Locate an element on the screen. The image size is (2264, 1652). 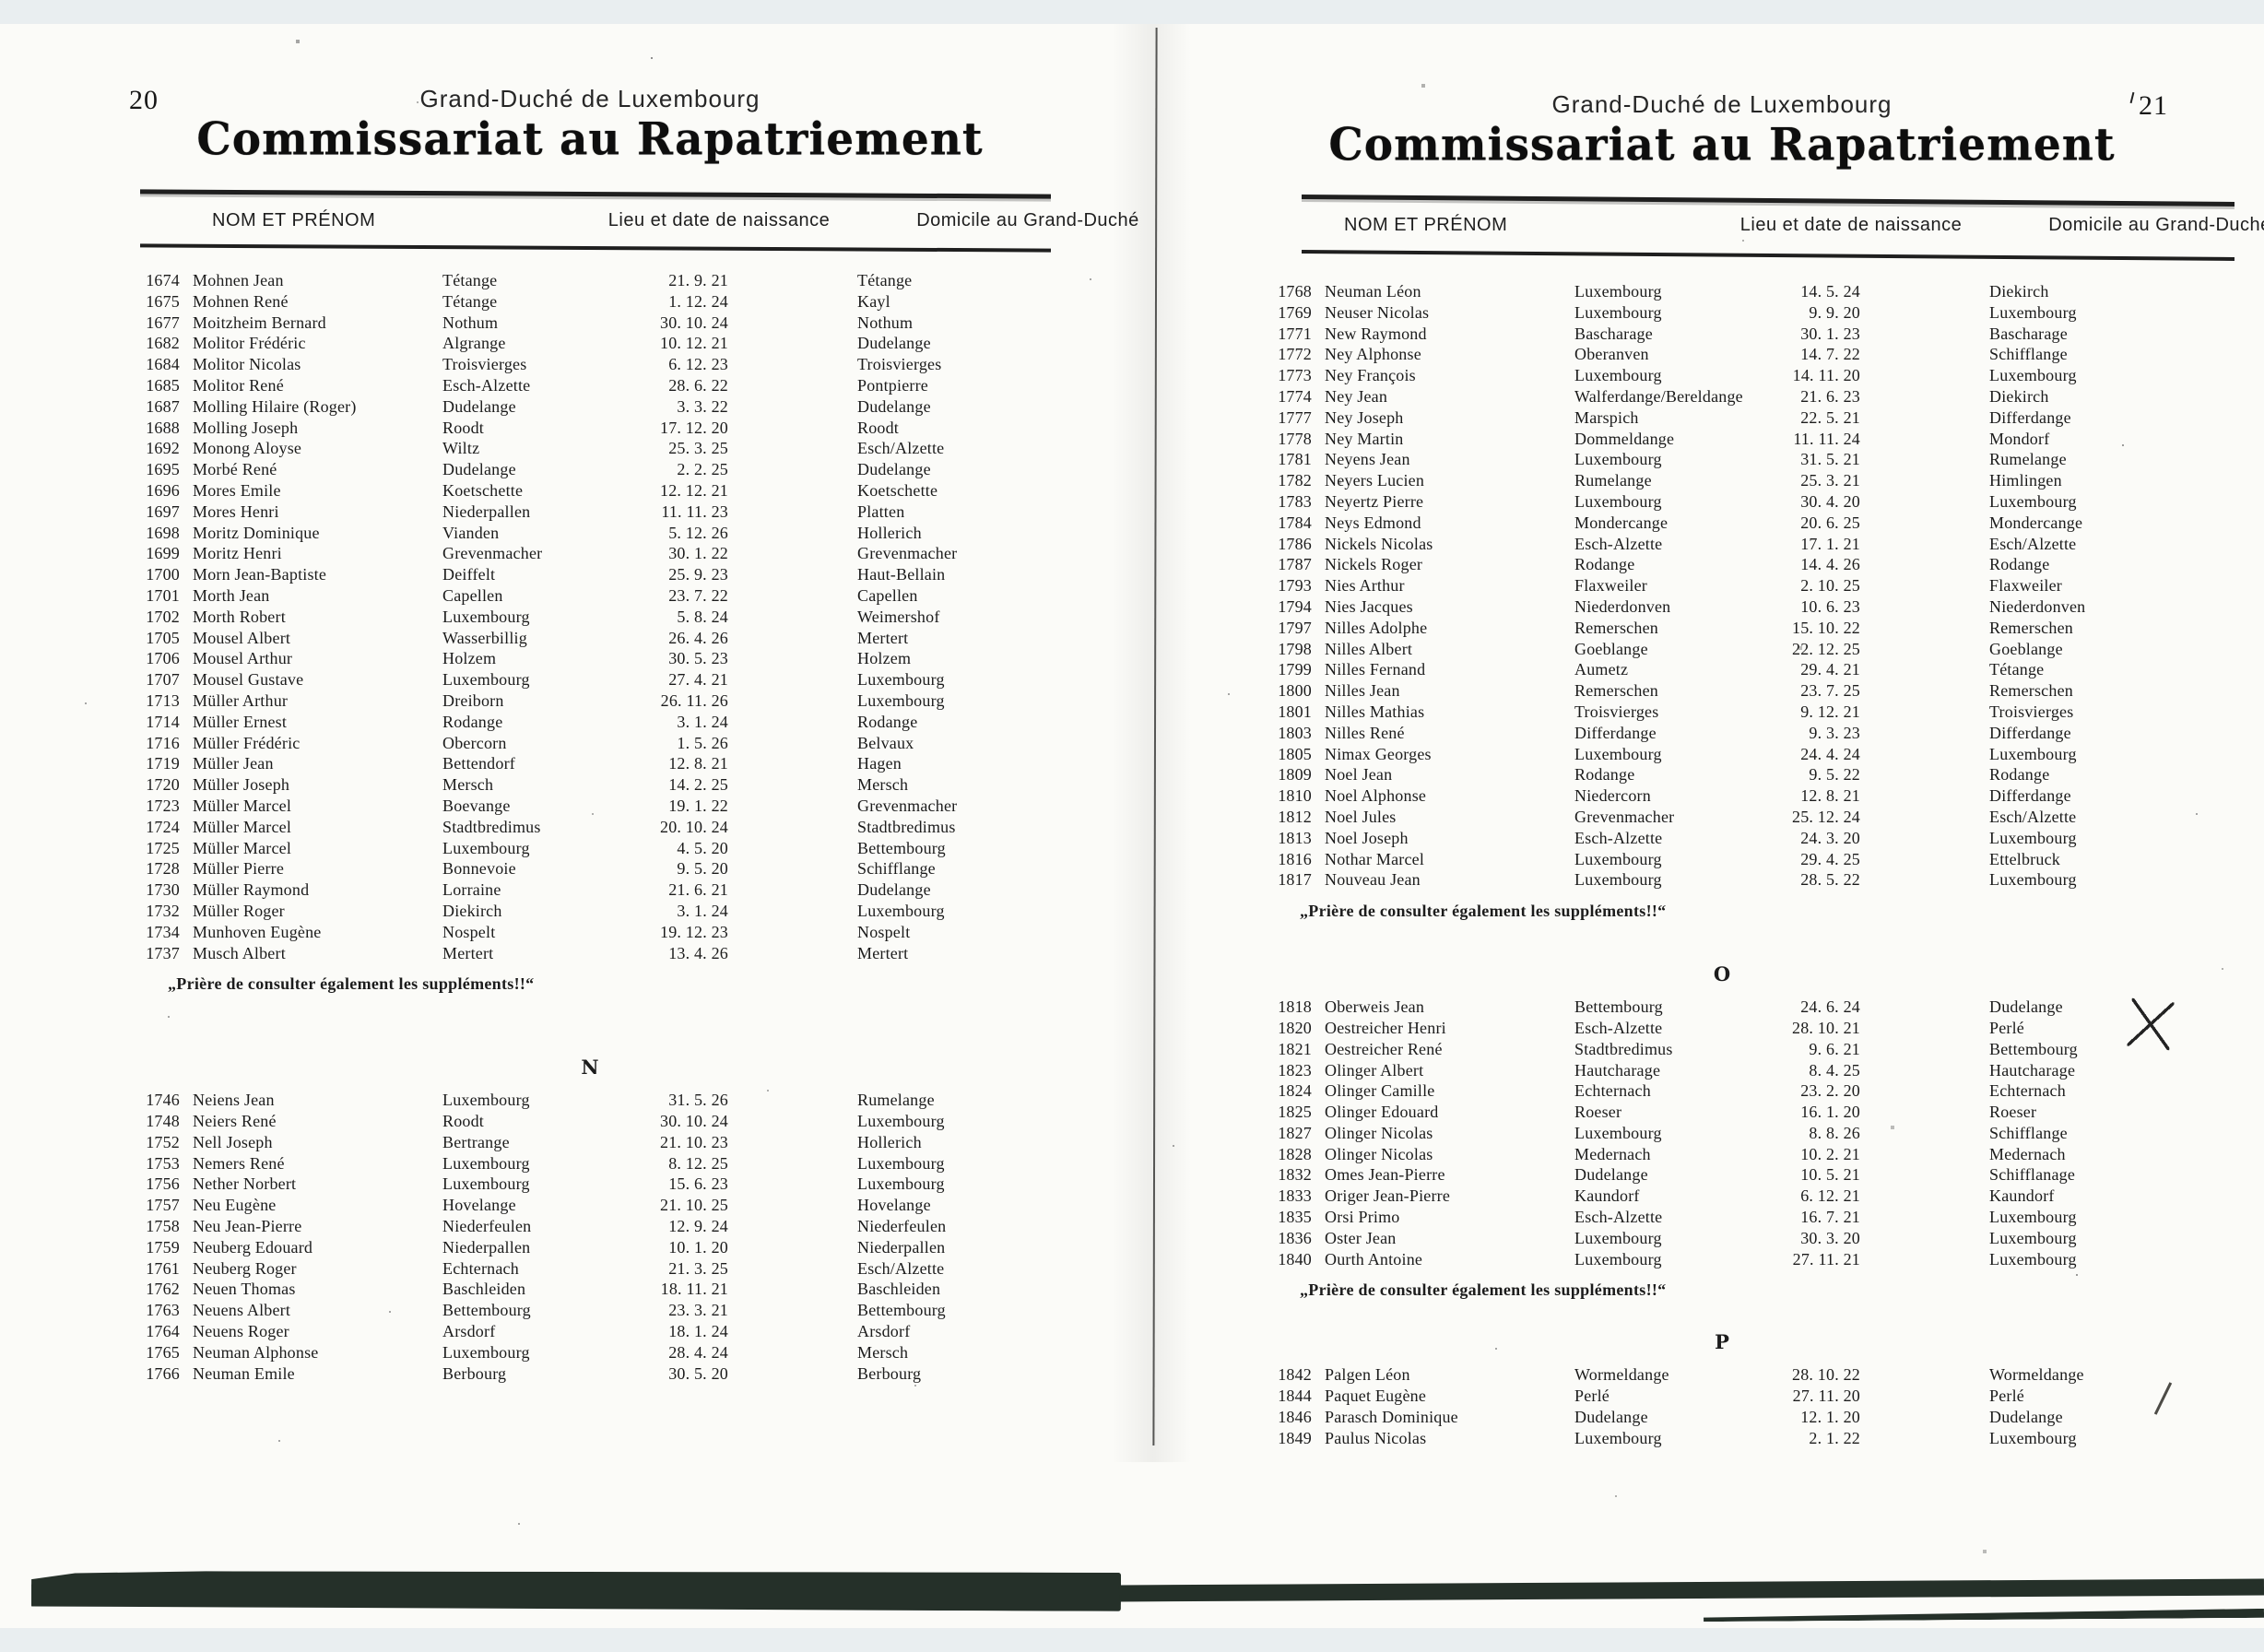
entry-name: Nouveau Jean is located at coordinates (1373, 880).